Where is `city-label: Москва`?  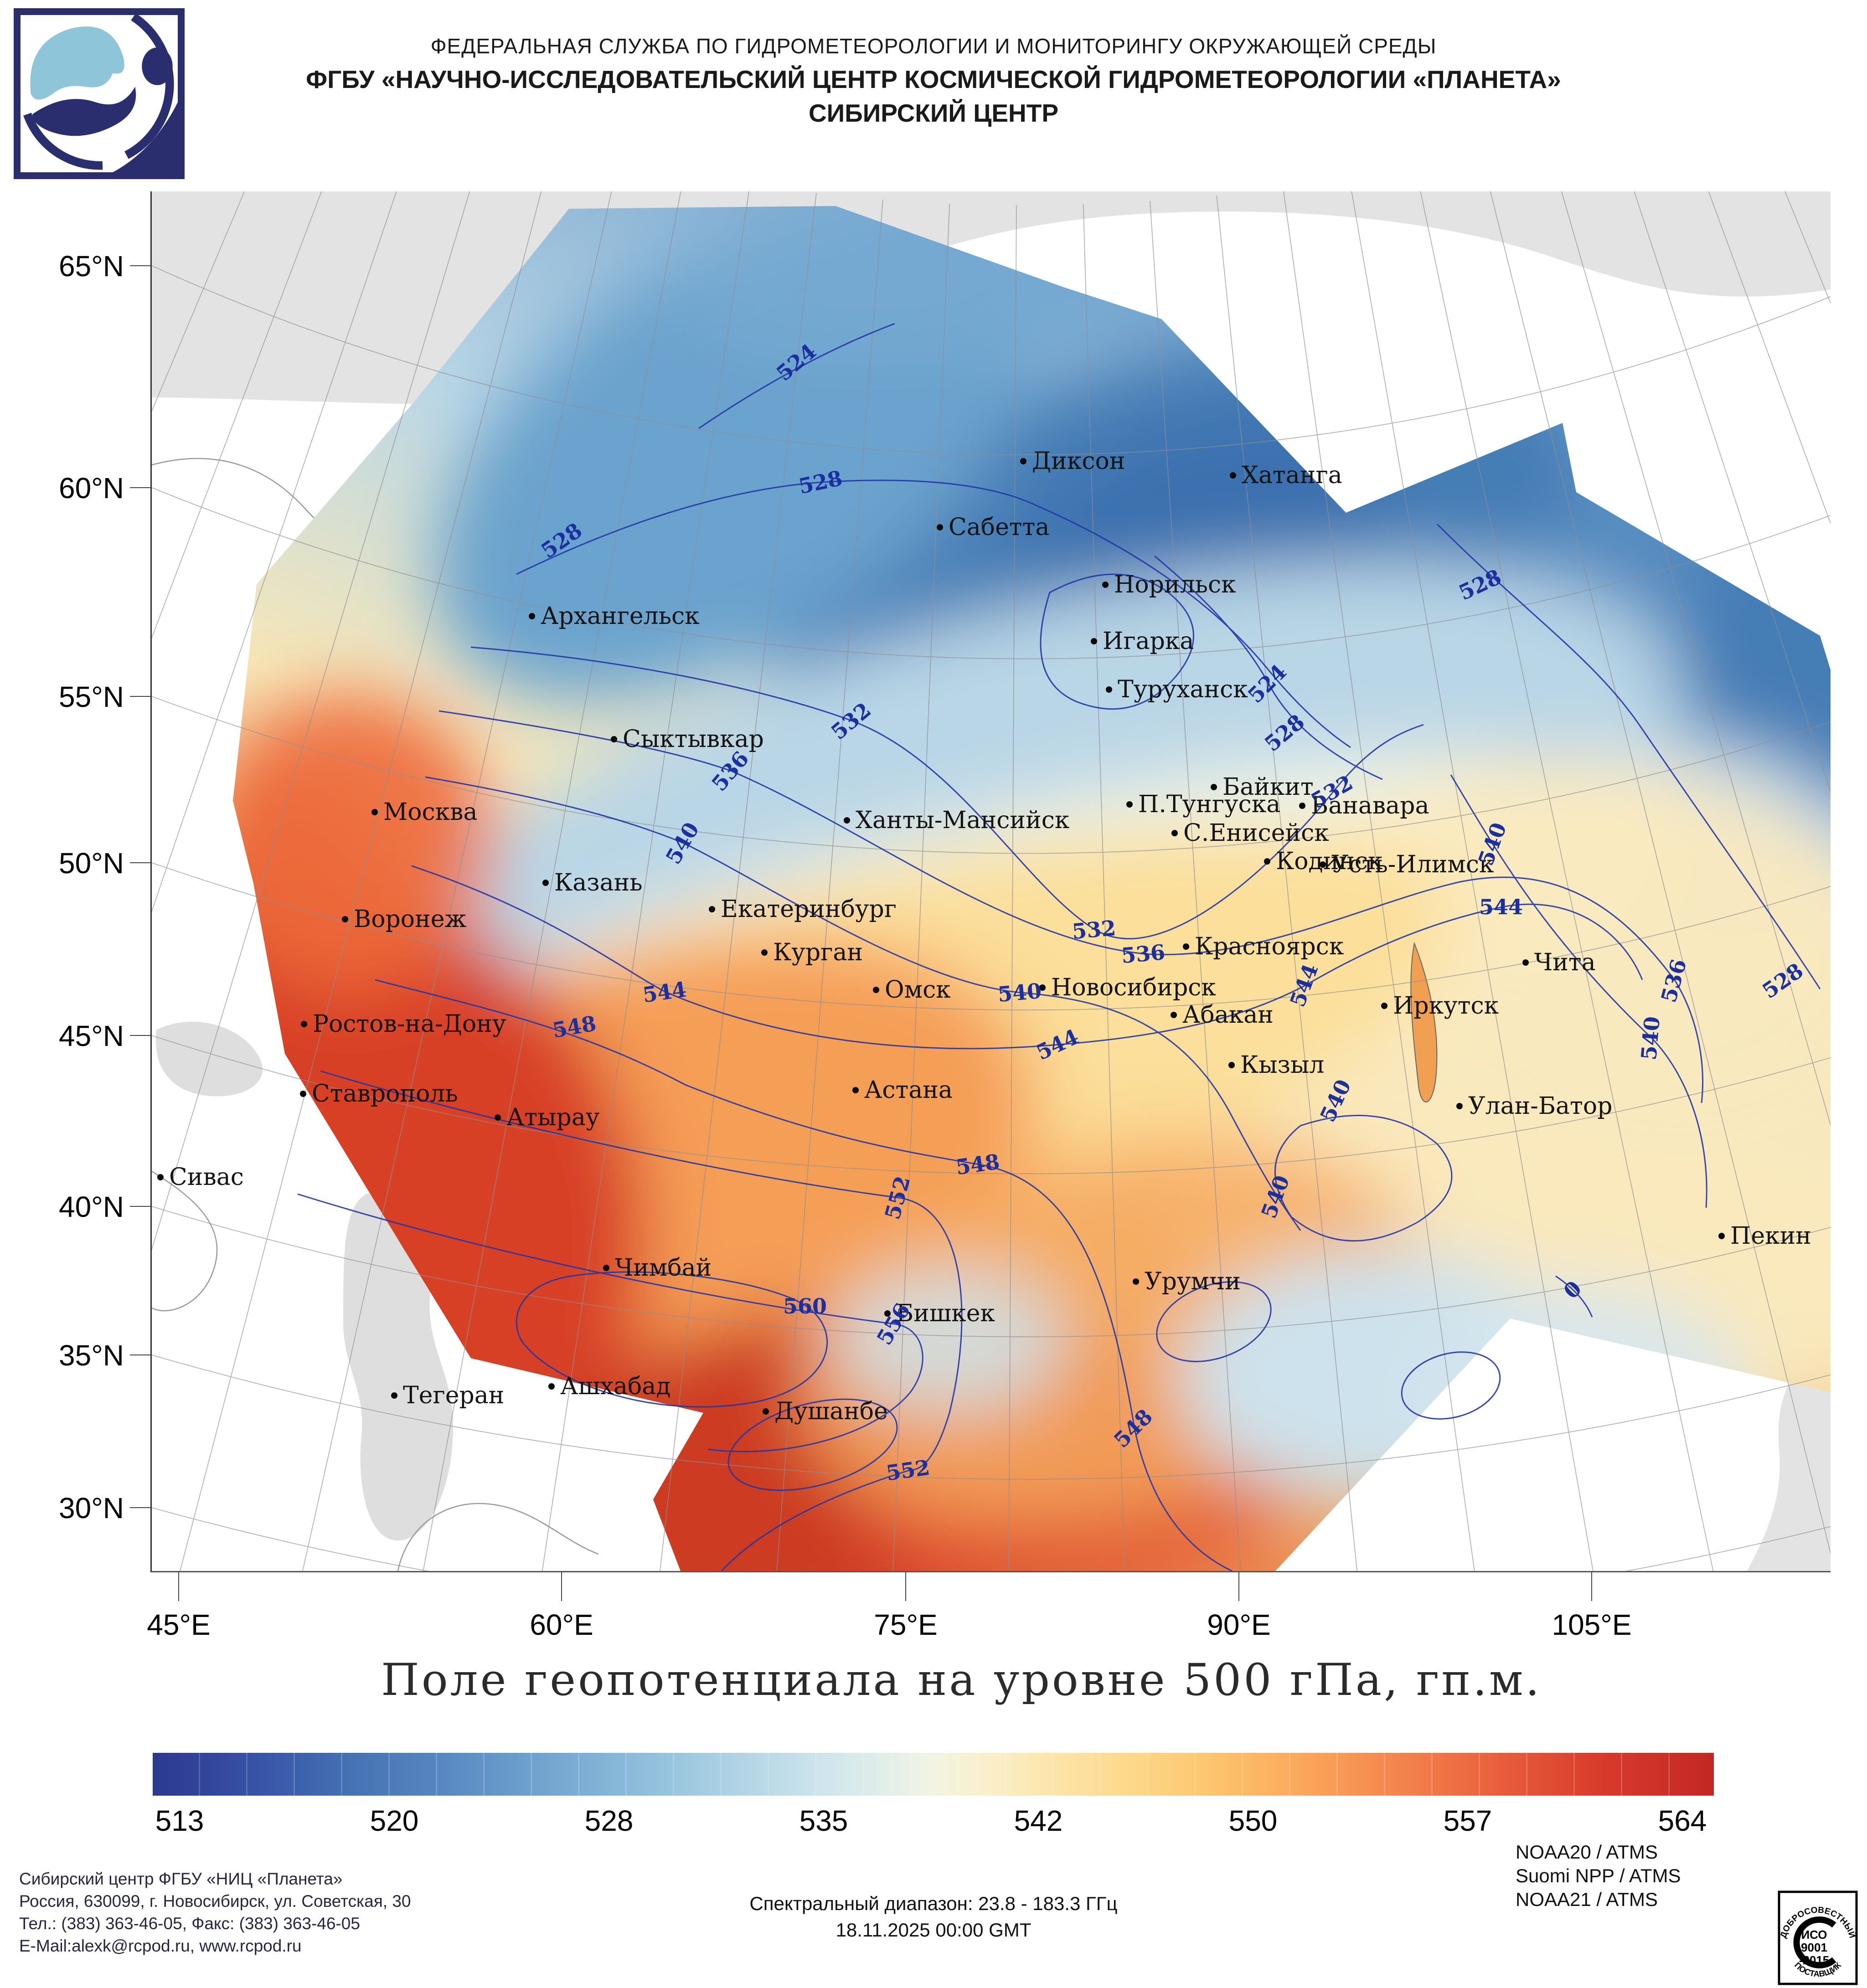
city-label: Москва is located at coordinates (430, 812).